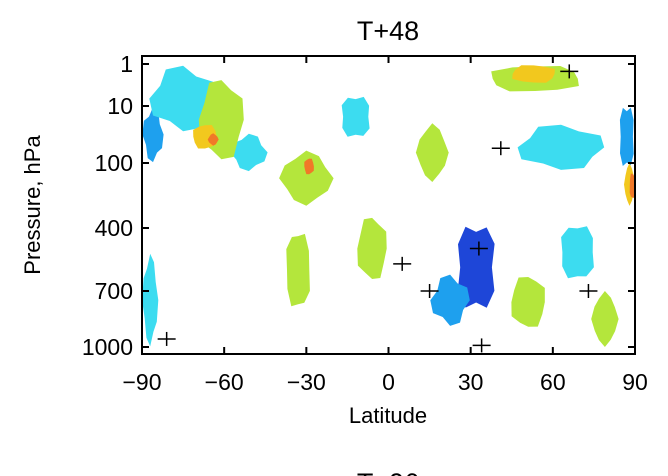 Image resolution: width=668 pixels, height=476 pixels. Describe the element at coordinates (114, 291) in the screenshot. I see `y-tick-label: 700` at that location.